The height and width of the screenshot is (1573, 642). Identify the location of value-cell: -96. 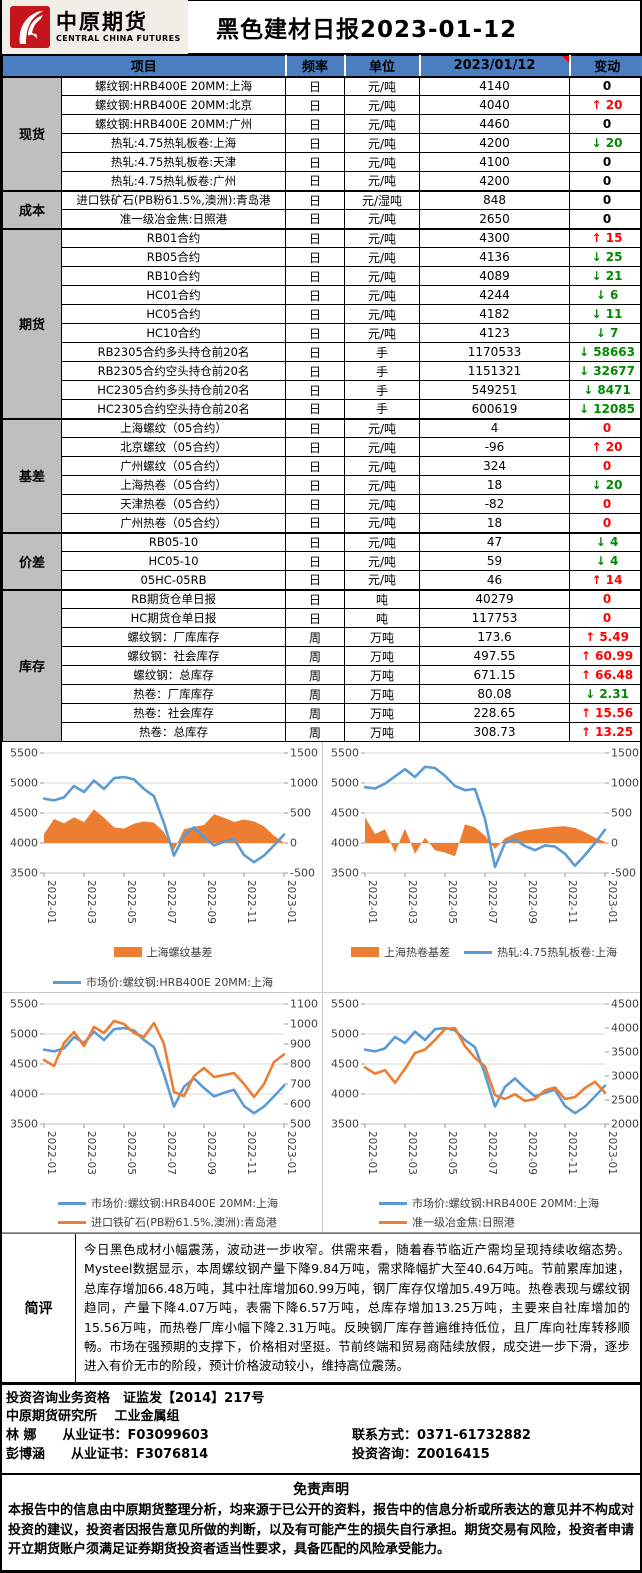
(495, 447).